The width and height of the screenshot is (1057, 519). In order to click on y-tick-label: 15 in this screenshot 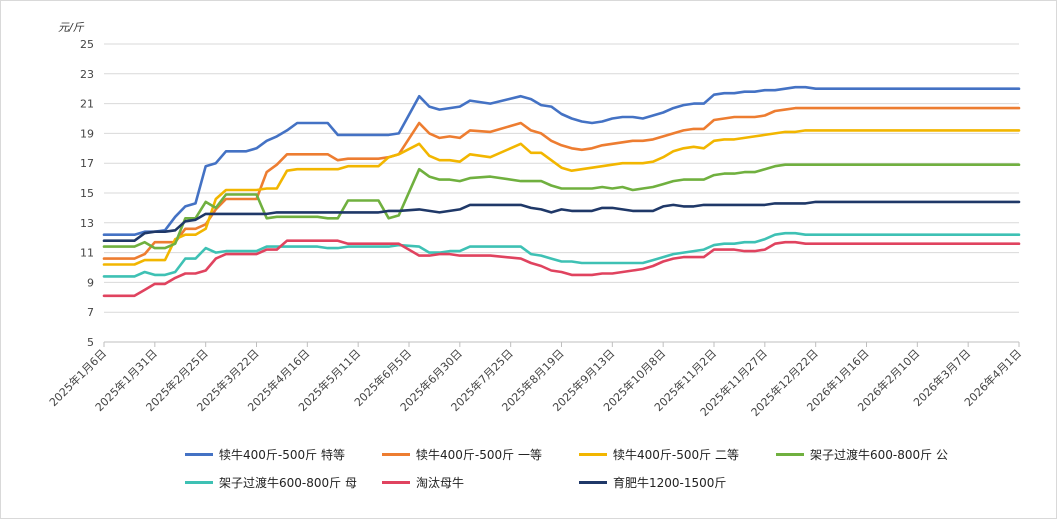, I will do `click(87, 193)`.